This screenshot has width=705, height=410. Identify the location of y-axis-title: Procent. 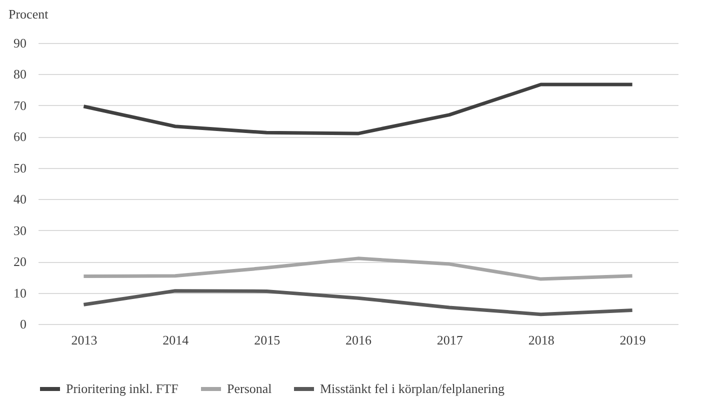
(28, 14).